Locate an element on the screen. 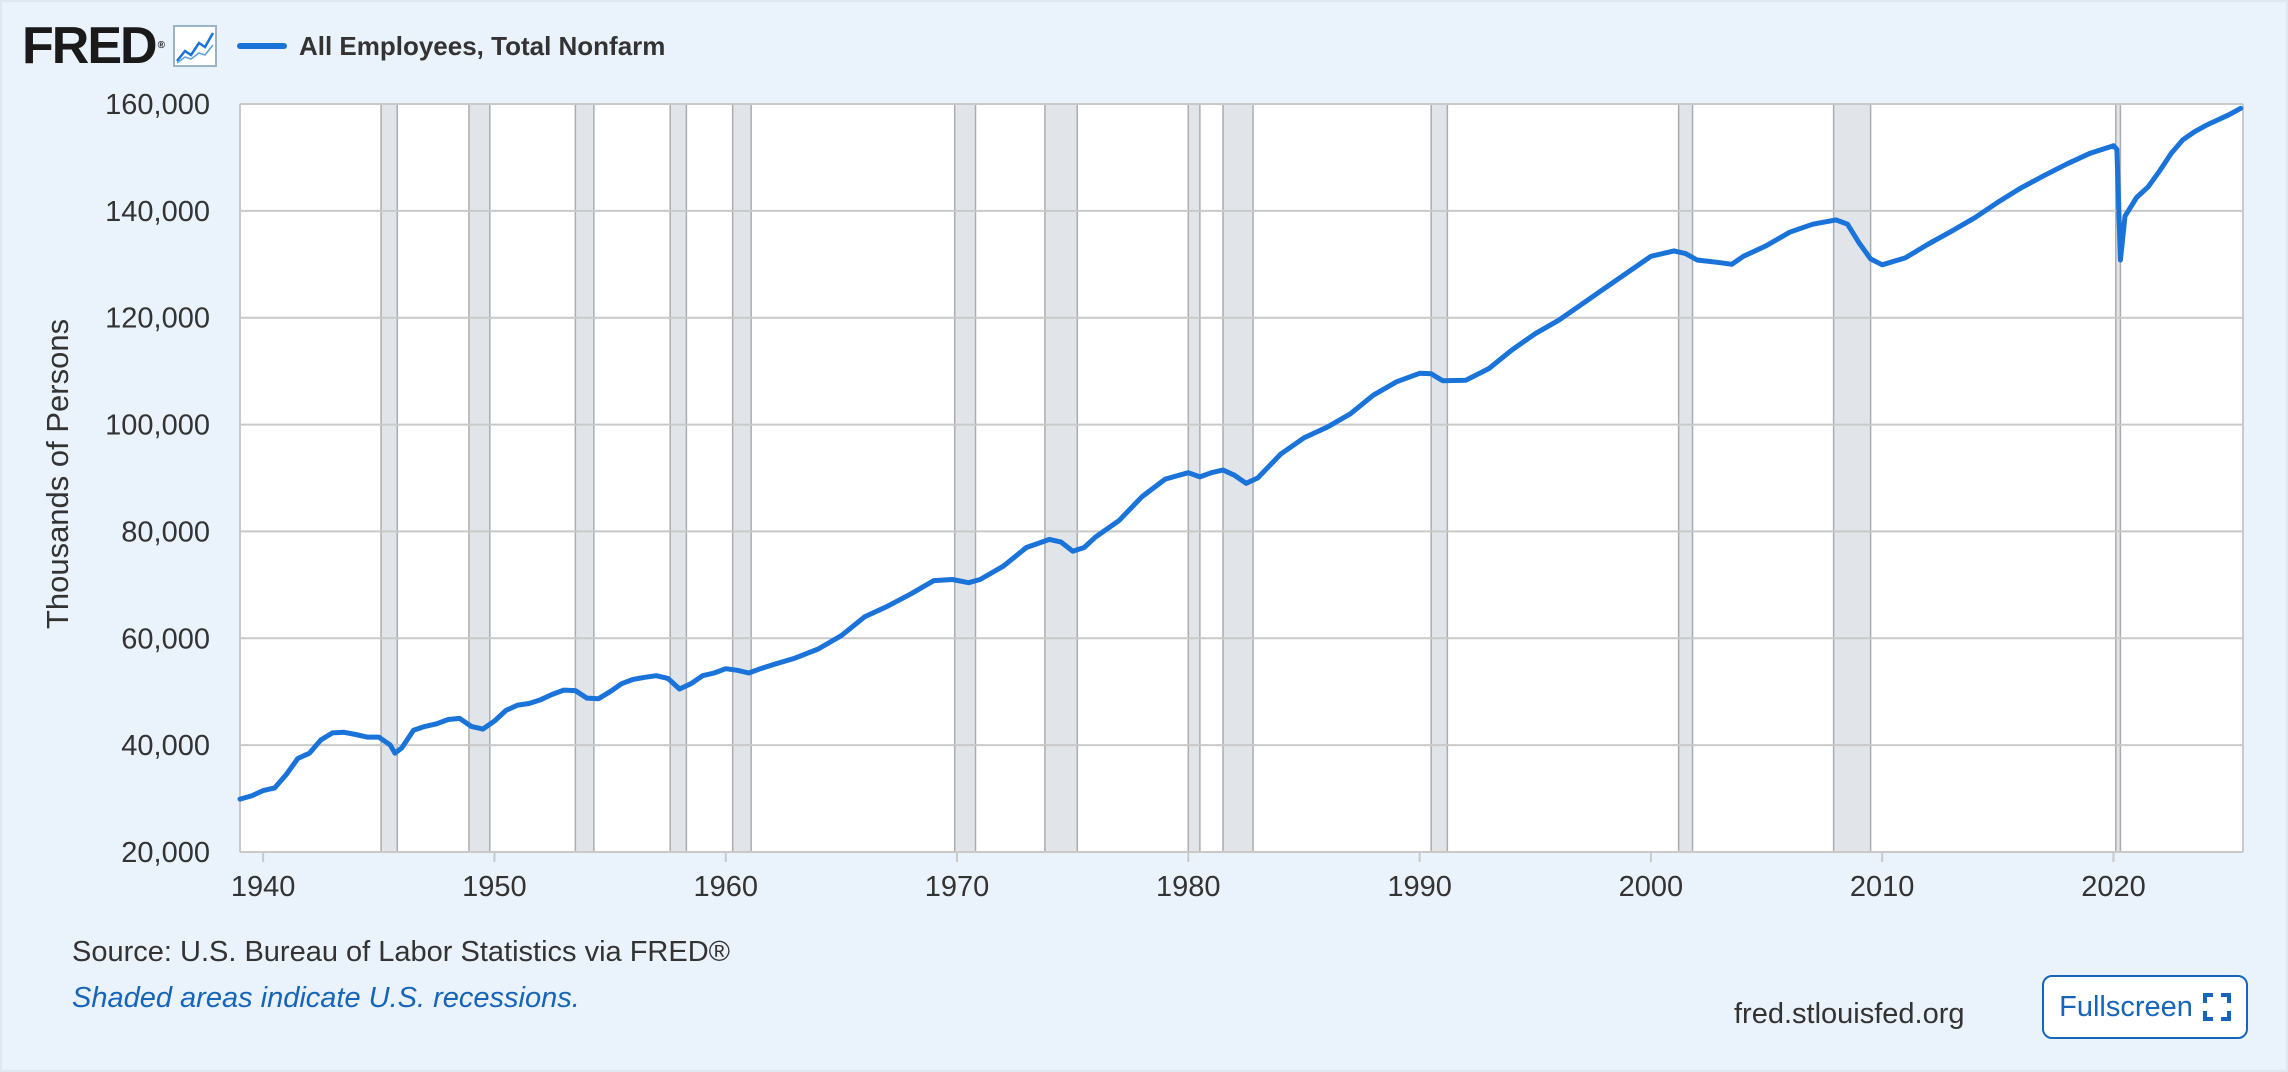 The image size is (2288, 1072). fullscreen-button: Fullscreen is located at coordinates (2145, 1007).